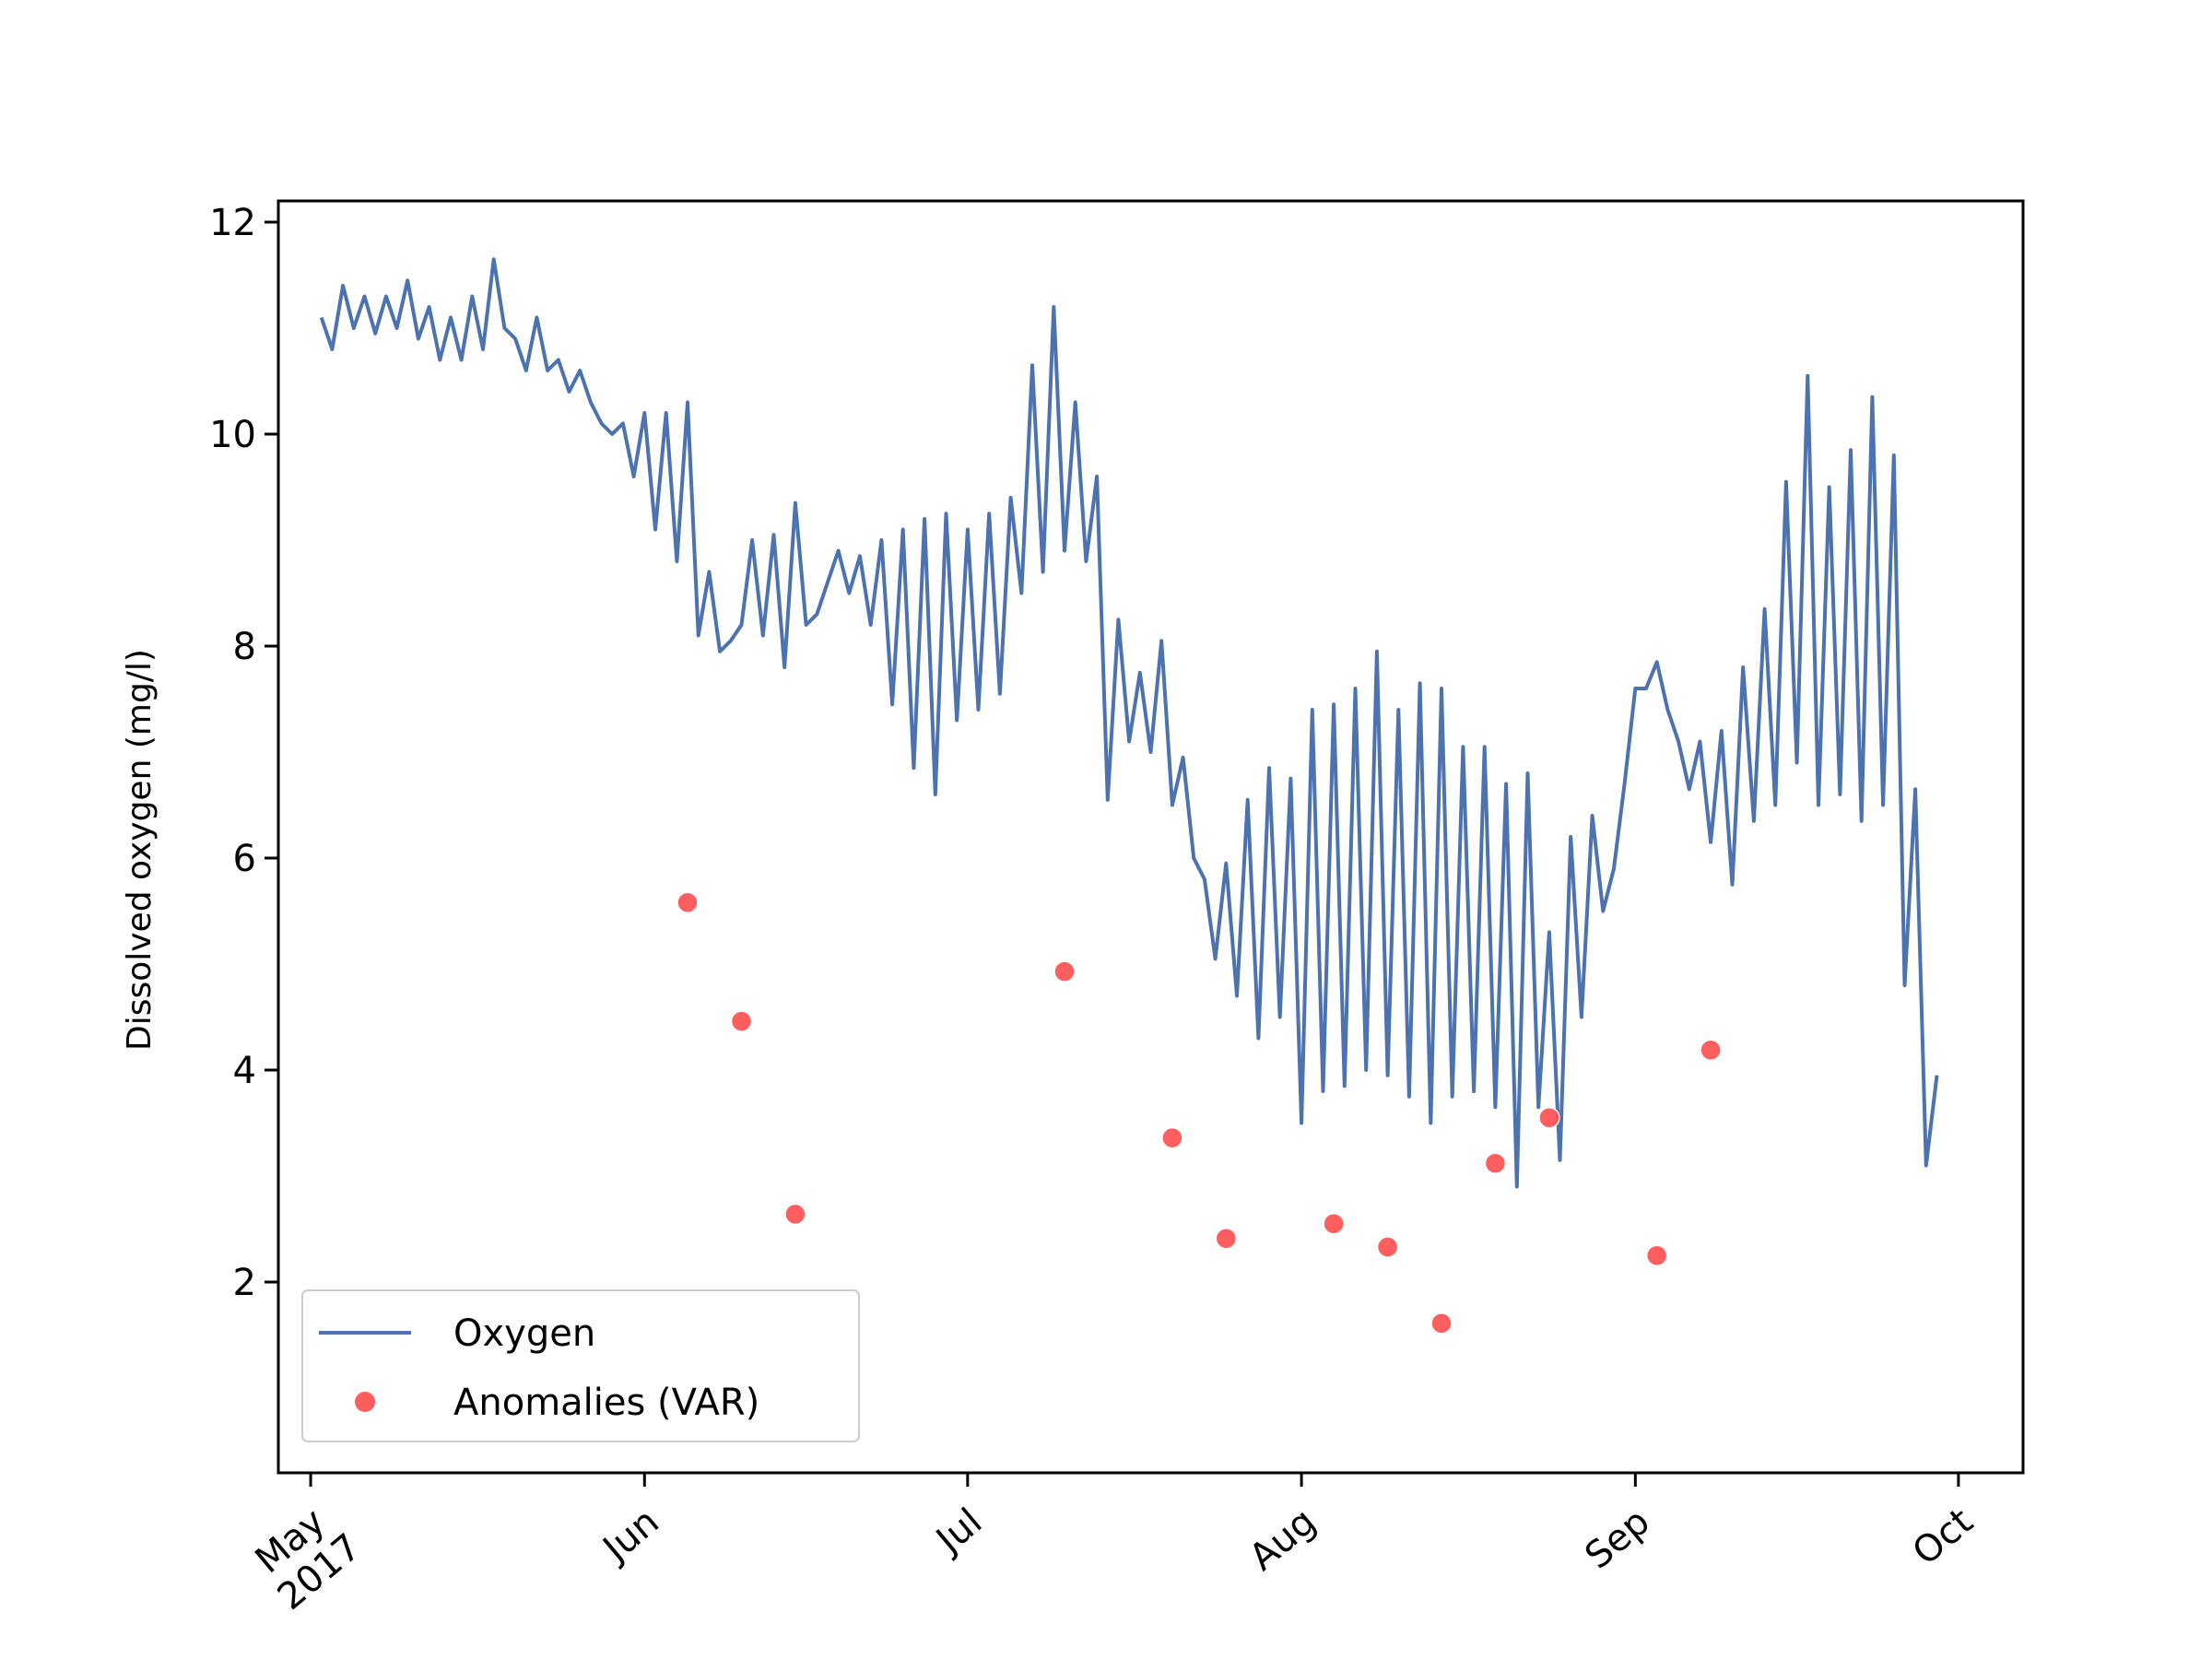 The width and height of the screenshot is (2212, 1659). I want to click on y-tick-label: 10, so click(232, 435).